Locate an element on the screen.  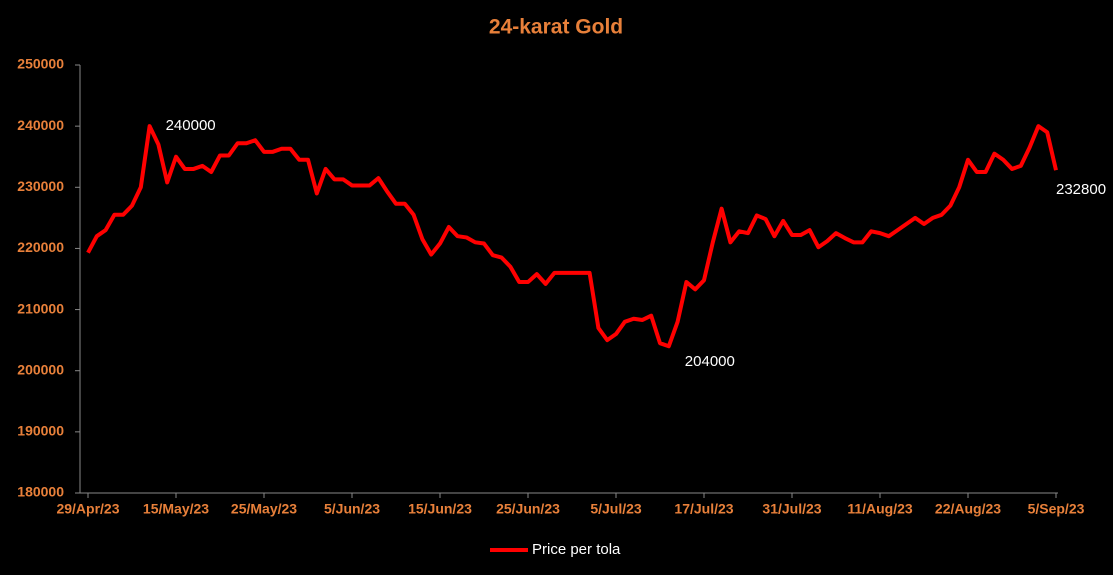
y-tick-label: 180000 is located at coordinates (40, 492).